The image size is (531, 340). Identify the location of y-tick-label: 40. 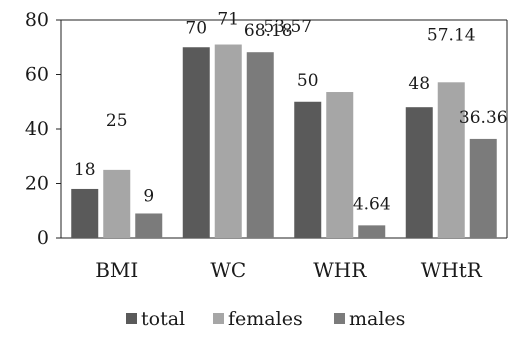
(37, 129).